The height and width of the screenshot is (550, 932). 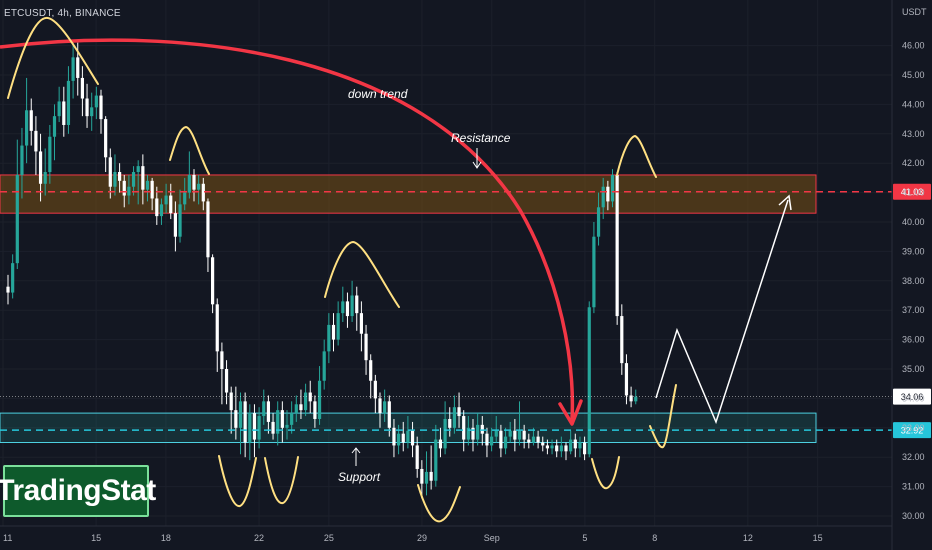 I want to click on y-tick-label: 39.00, so click(x=913, y=251).